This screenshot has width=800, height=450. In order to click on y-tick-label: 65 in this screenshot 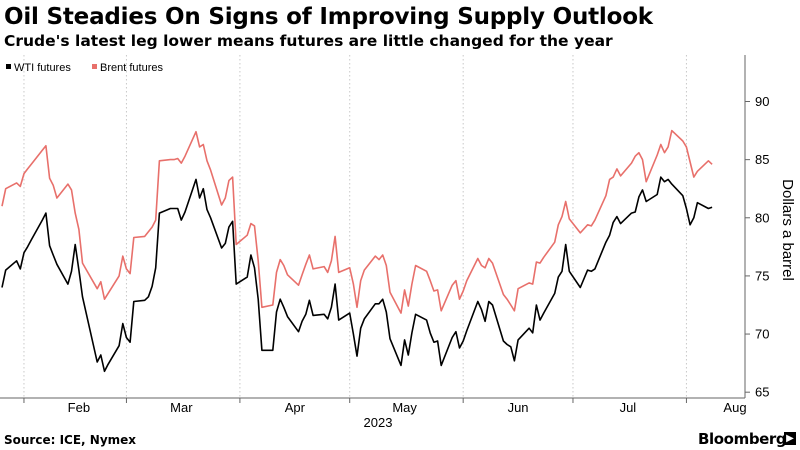, I will do `click(762, 392)`.